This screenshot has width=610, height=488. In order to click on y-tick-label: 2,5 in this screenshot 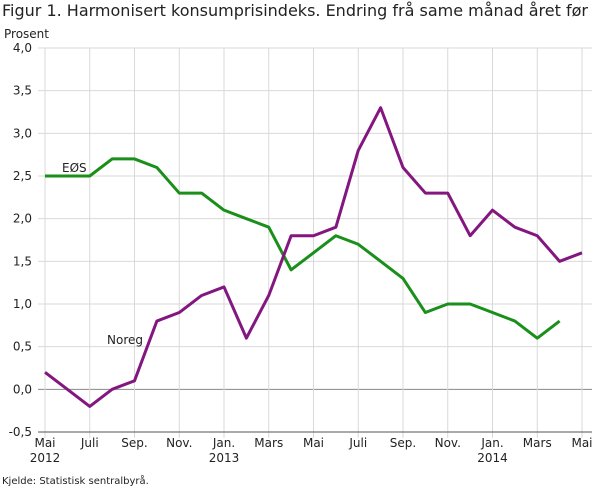, I will do `click(22, 176)`.